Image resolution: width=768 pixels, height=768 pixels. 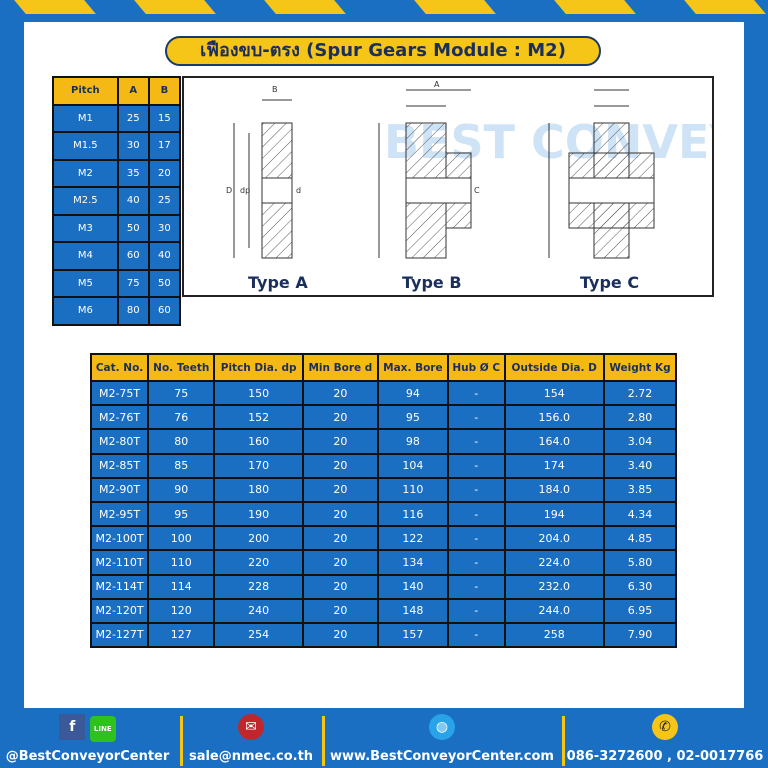 What do you see at coordinates (72, 727) in the screenshot?
I see `facebook-icon: f` at bounding box center [72, 727].